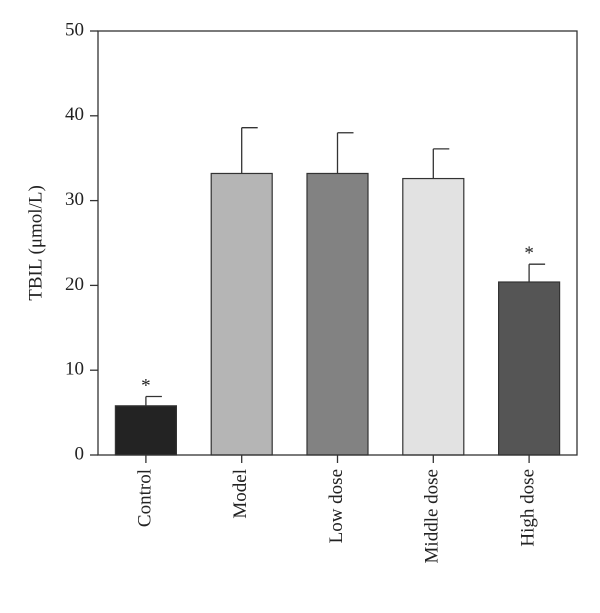 This screenshot has width=600, height=613. Describe the element at coordinates (74, 199) in the screenshot. I see `y-tick-label: 30` at that location.